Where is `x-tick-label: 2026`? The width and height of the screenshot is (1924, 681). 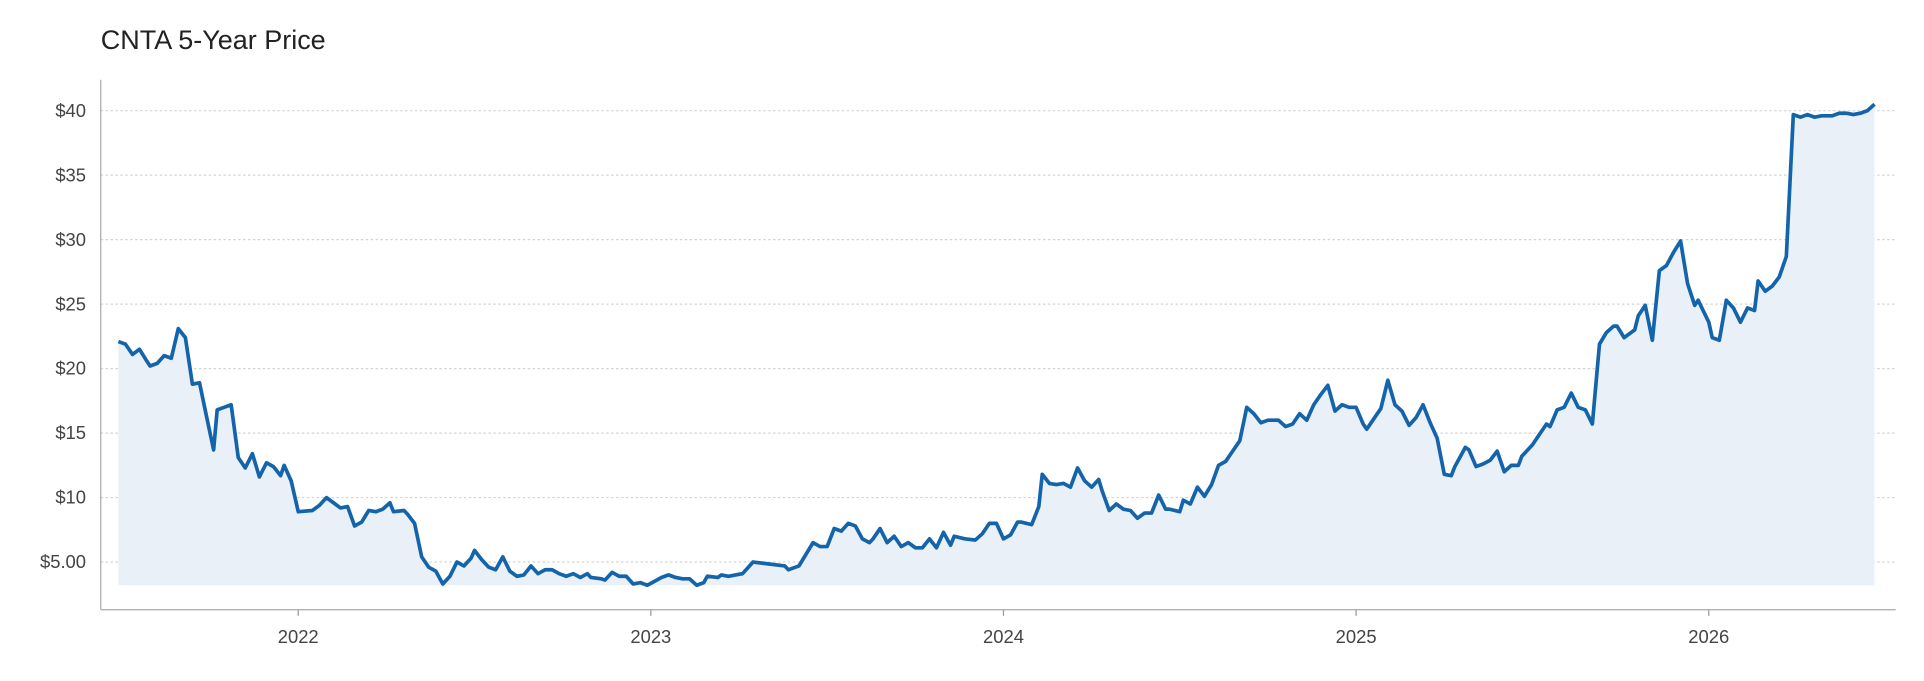
x-tick-label: 2026 is located at coordinates (1708, 636).